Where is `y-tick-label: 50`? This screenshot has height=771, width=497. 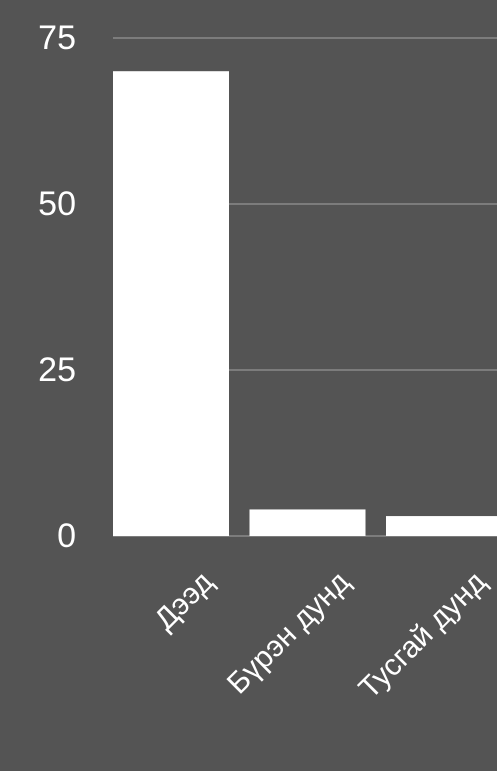
y-tick-label: 50 is located at coordinates (57, 204).